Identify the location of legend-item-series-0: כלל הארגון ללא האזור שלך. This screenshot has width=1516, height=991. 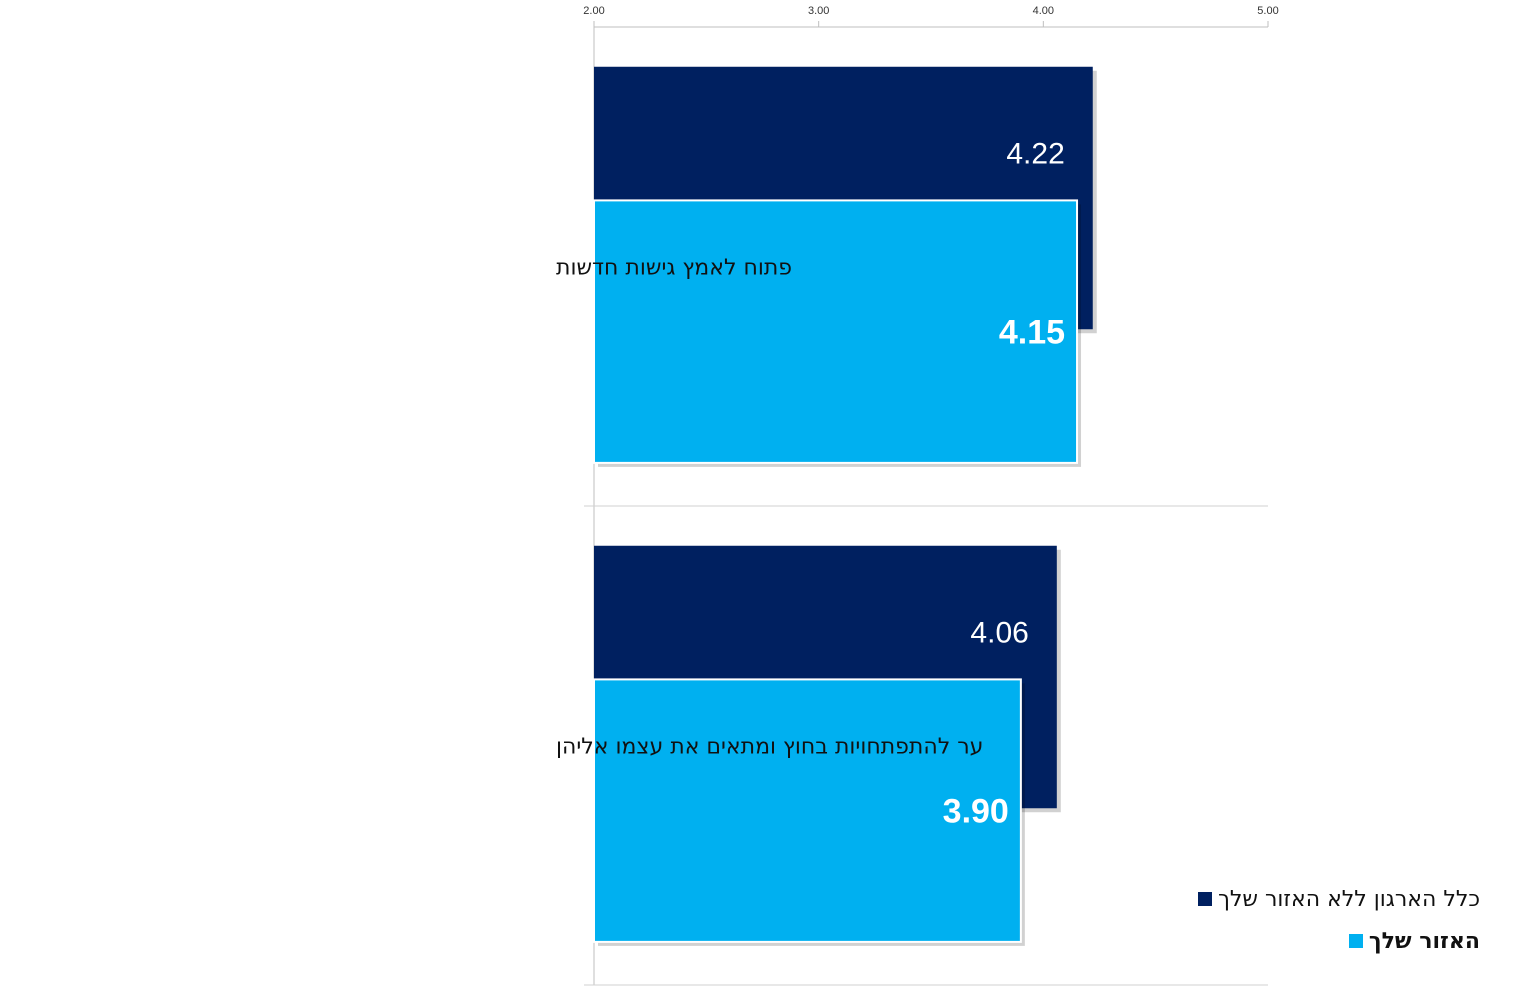
(1315, 899).